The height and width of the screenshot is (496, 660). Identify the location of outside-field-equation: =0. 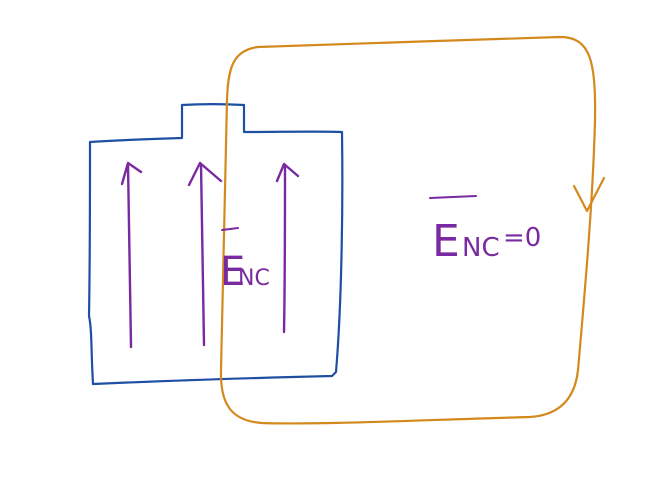
(522, 238).